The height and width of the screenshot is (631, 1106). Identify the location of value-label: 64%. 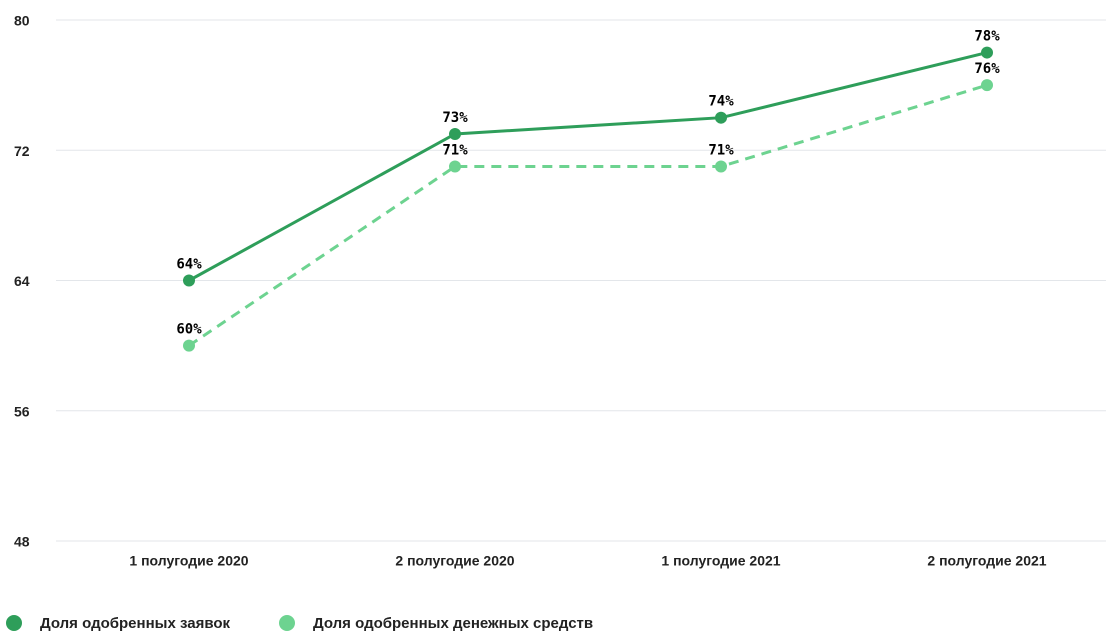
(189, 265).